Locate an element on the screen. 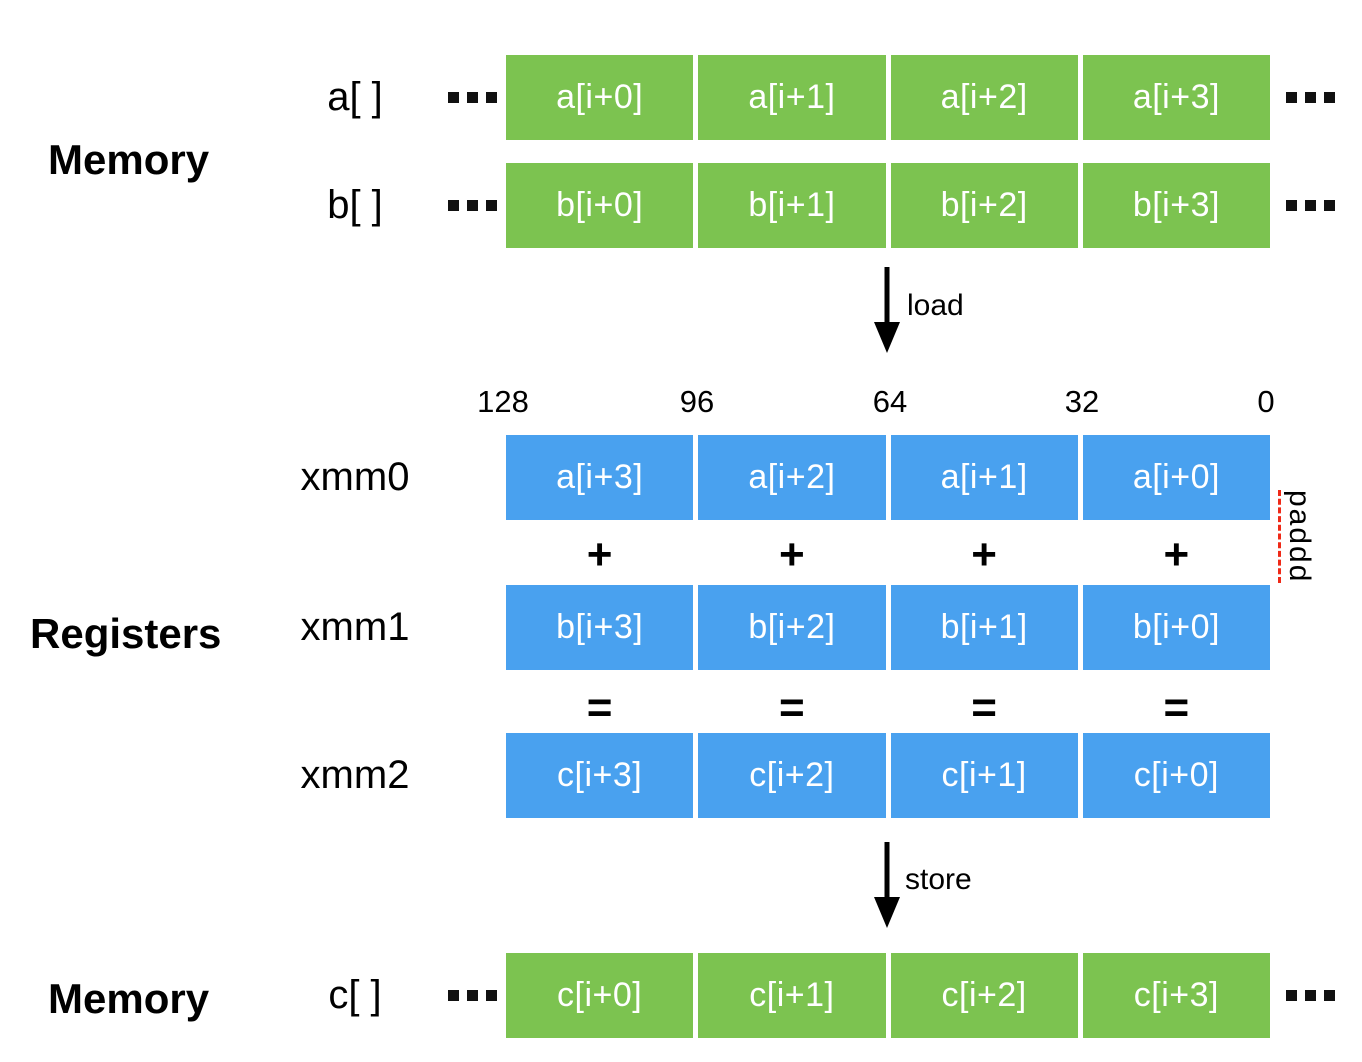 This screenshot has height=1062, width=1362. register-cell: b[i+0] is located at coordinates (1176, 627).